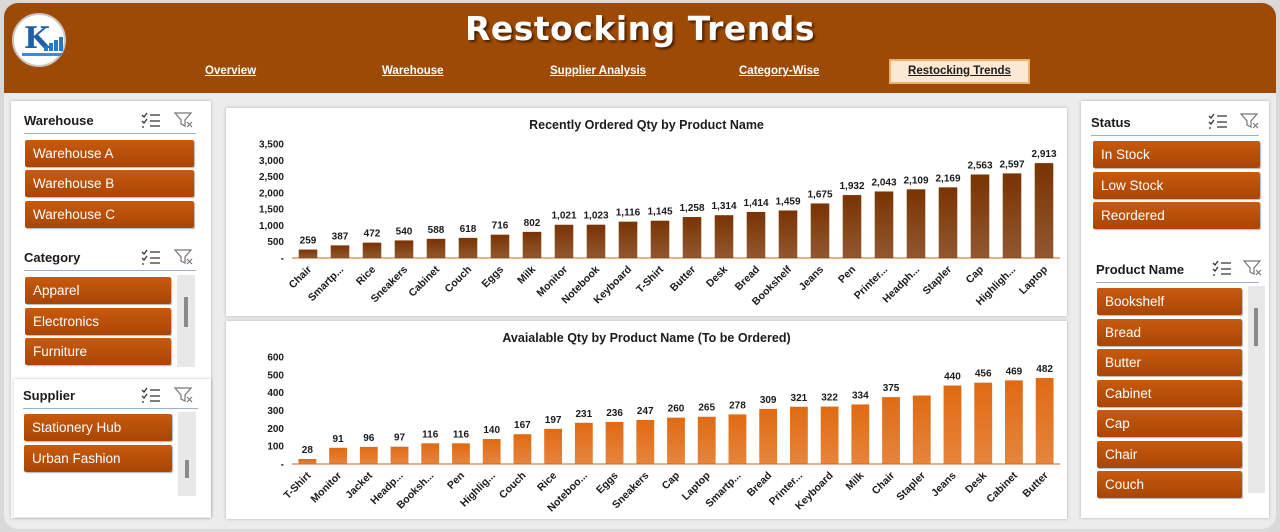 This screenshot has height=532, width=1280. Describe the element at coordinates (883, 483) in the screenshot. I see `x-tick-label: Chair` at that location.